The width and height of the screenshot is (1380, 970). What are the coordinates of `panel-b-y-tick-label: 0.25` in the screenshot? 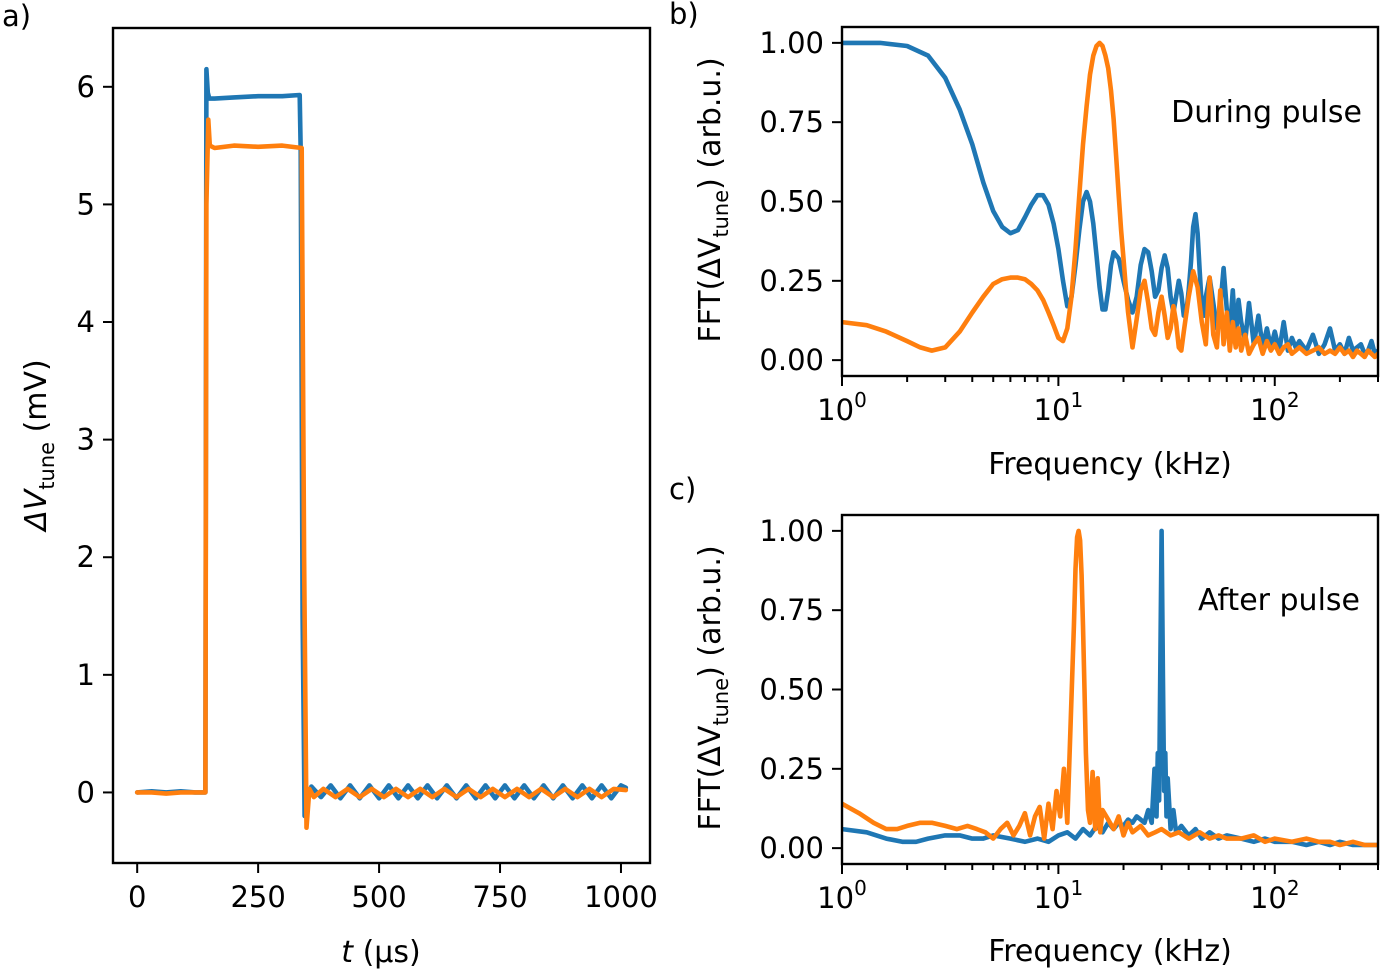 It's located at (791, 281).